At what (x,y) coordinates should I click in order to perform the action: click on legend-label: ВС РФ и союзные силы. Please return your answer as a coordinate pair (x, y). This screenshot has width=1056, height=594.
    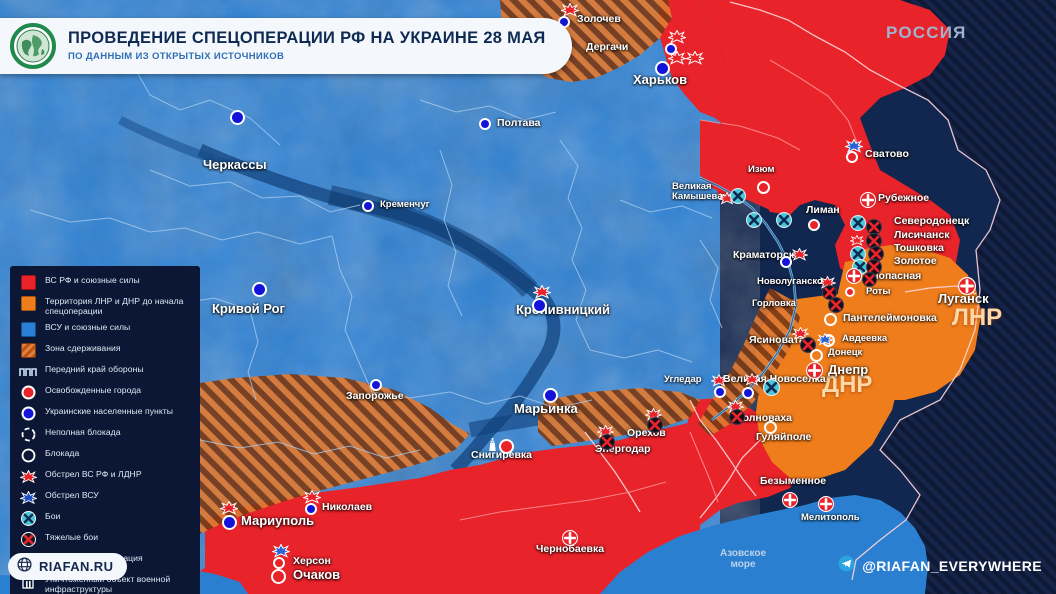
    Looking at the image, I should click on (92, 280).